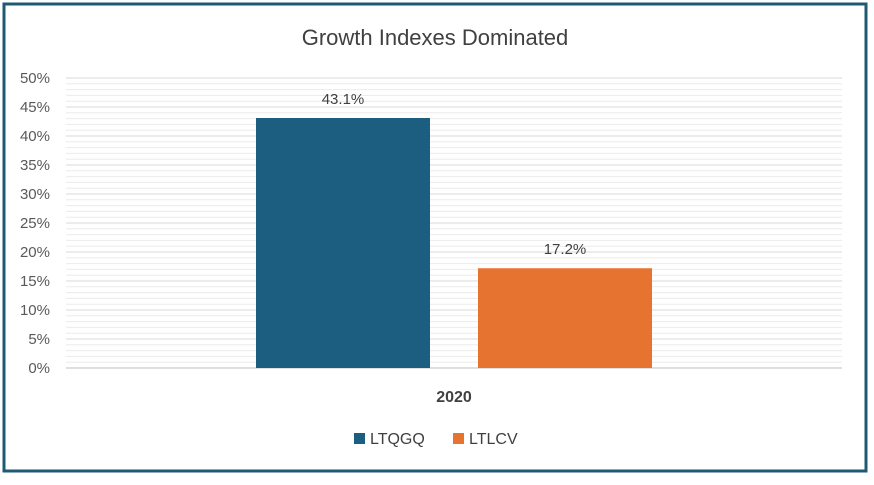 The width and height of the screenshot is (874, 485). What do you see at coordinates (35, 165) in the screenshot?
I see `y-tick-label: 35%` at bounding box center [35, 165].